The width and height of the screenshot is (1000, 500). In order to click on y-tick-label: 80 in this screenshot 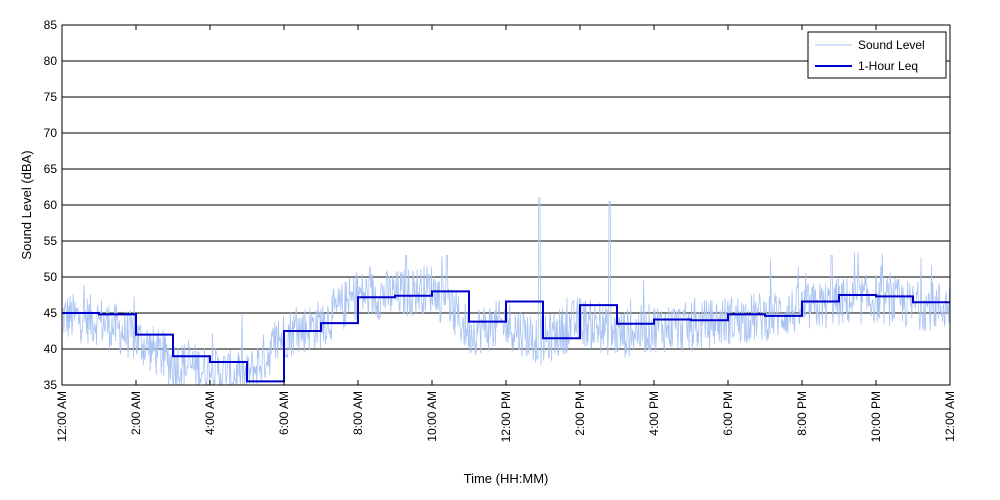, I will do `click(51, 61)`.